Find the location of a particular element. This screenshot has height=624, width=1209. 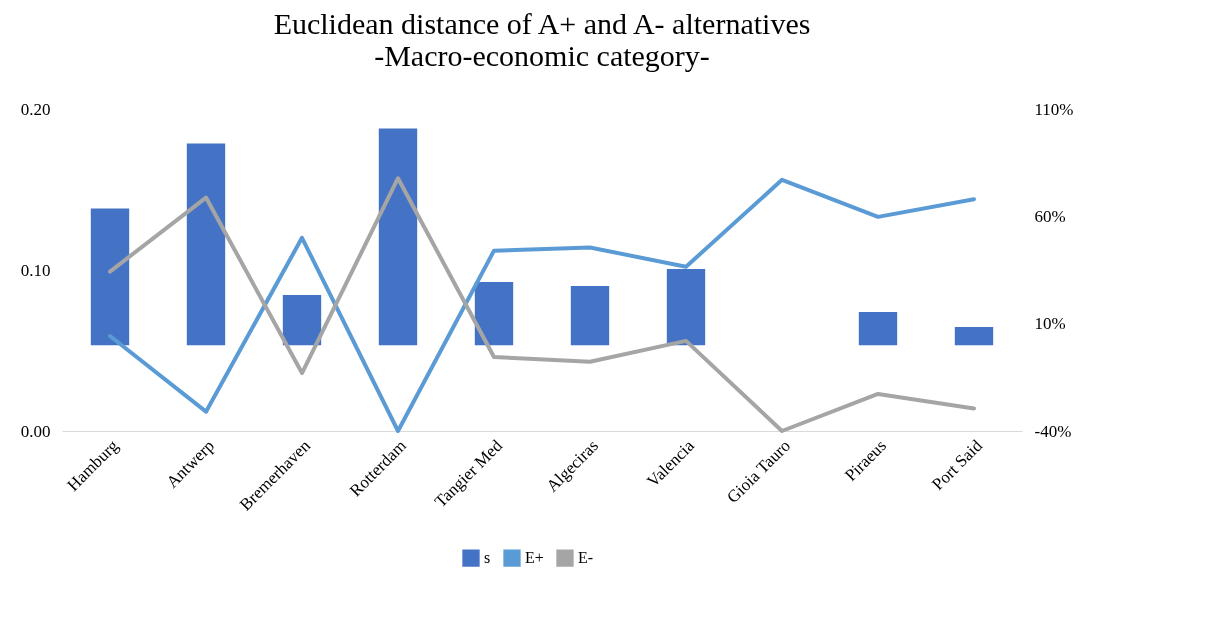

y2-tick-label: 60% is located at coordinates (1050, 216).